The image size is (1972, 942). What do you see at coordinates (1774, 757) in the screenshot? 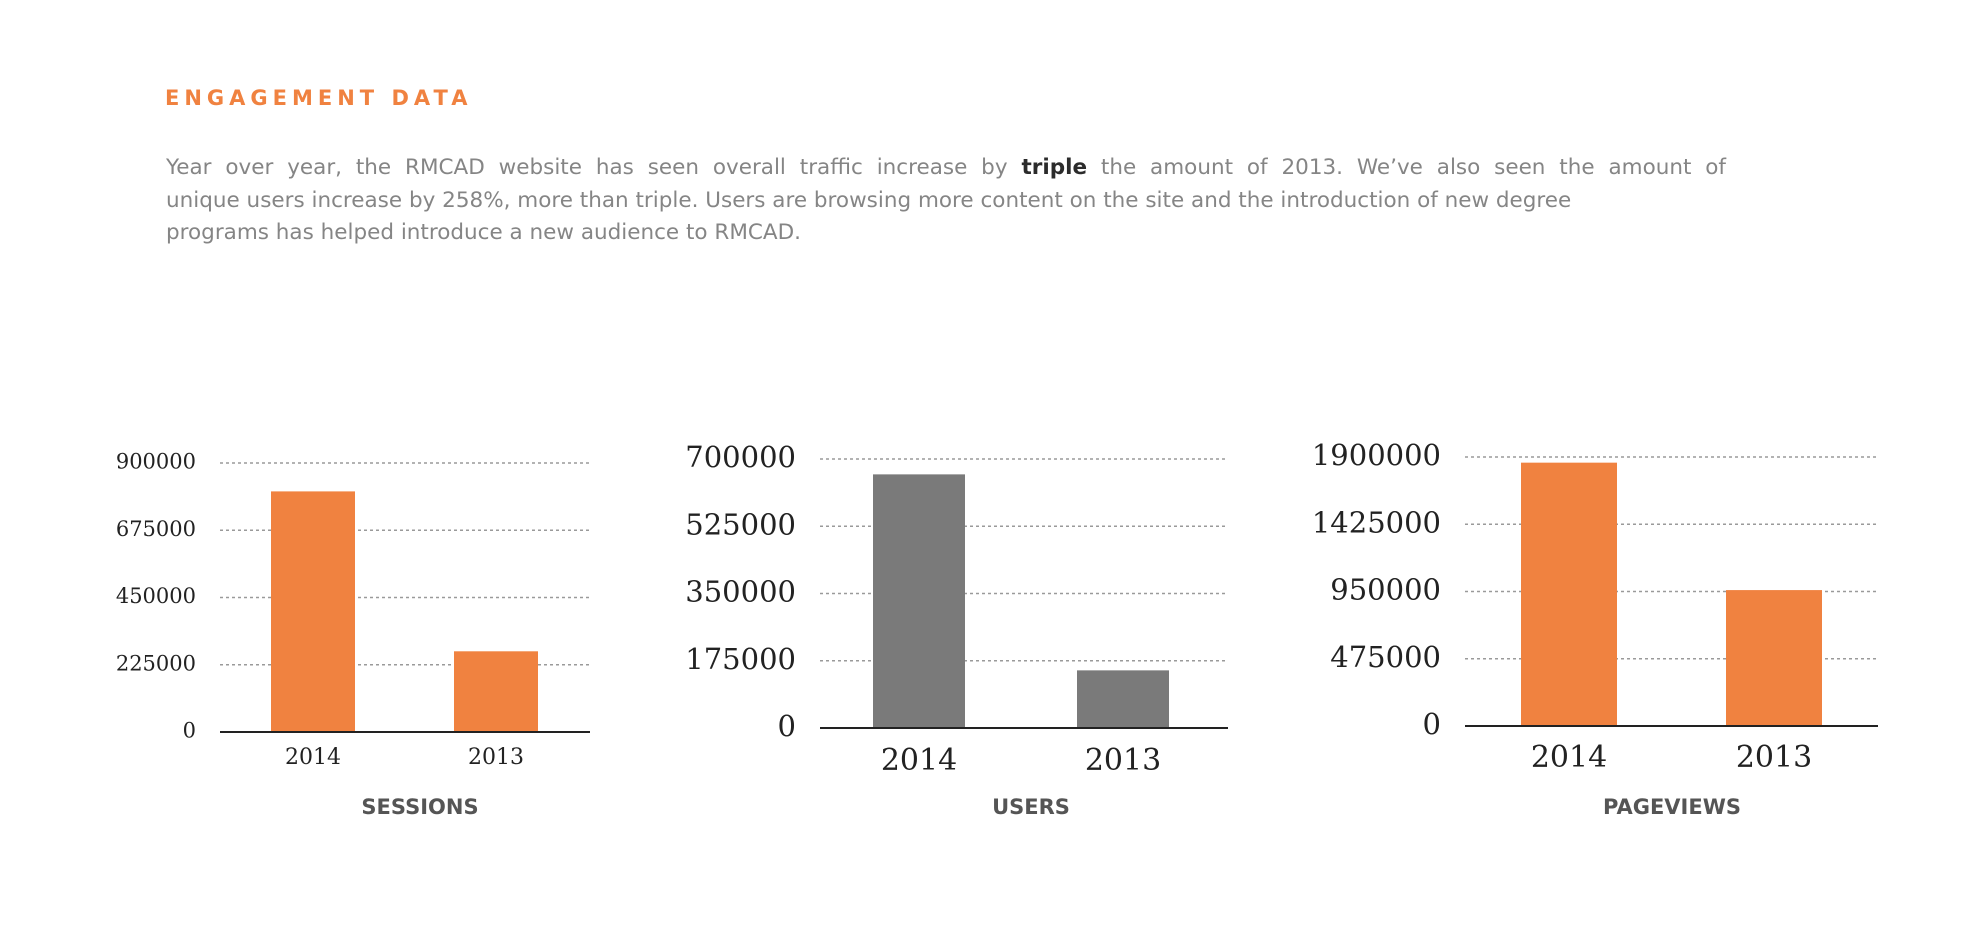
I see `pageviews-x-category-label: 2013` at bounding box center [1774, 757].